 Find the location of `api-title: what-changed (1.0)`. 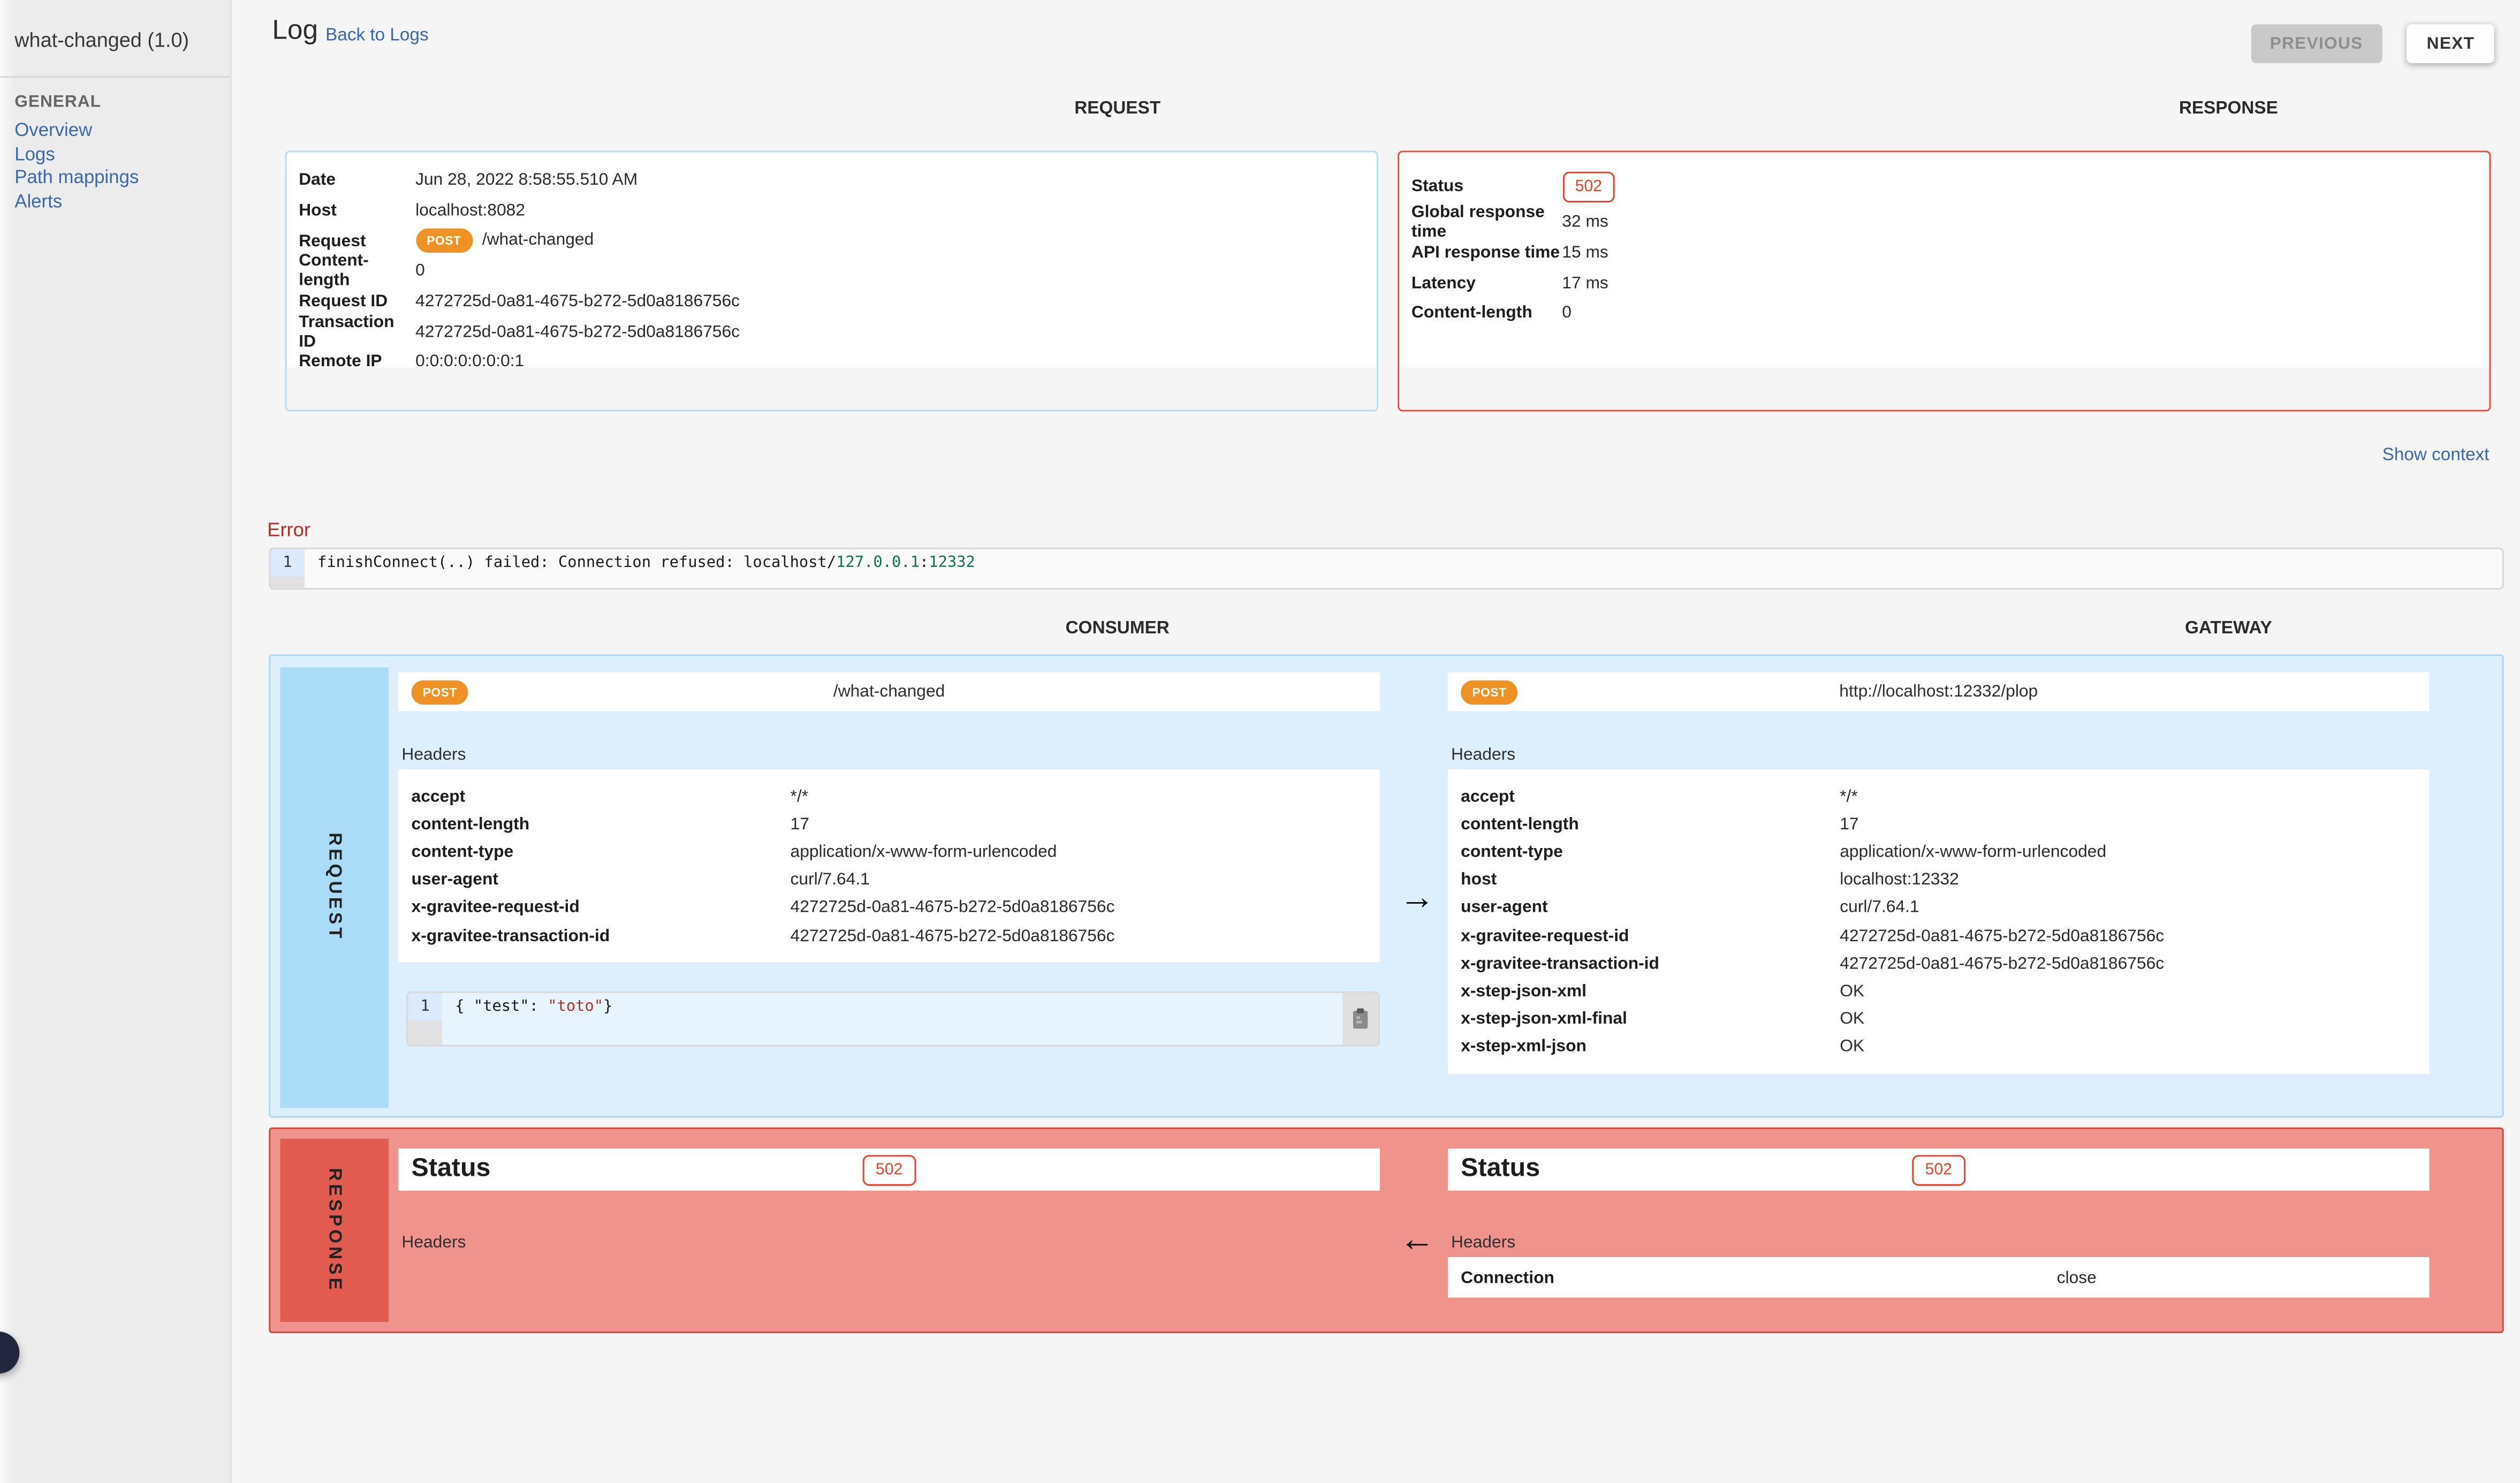

api-title: what-changed (1.0) is located at coordinates (102, 40).